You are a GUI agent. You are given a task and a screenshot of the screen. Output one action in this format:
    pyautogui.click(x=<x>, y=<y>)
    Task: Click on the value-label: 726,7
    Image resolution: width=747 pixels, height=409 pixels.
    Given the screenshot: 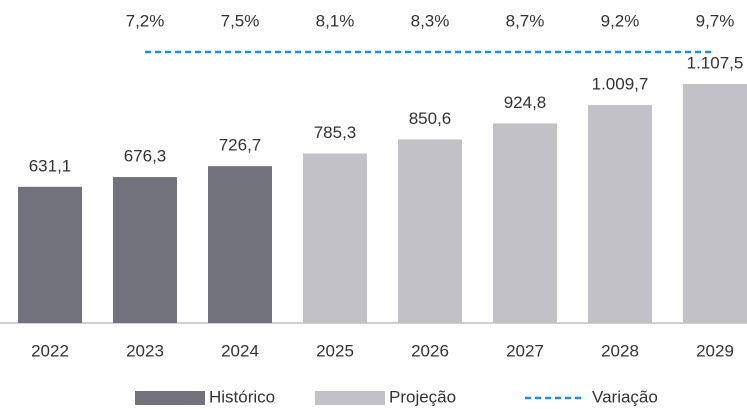 What is the action you would take?
    pyautogui.click(x=240, y=145)
    